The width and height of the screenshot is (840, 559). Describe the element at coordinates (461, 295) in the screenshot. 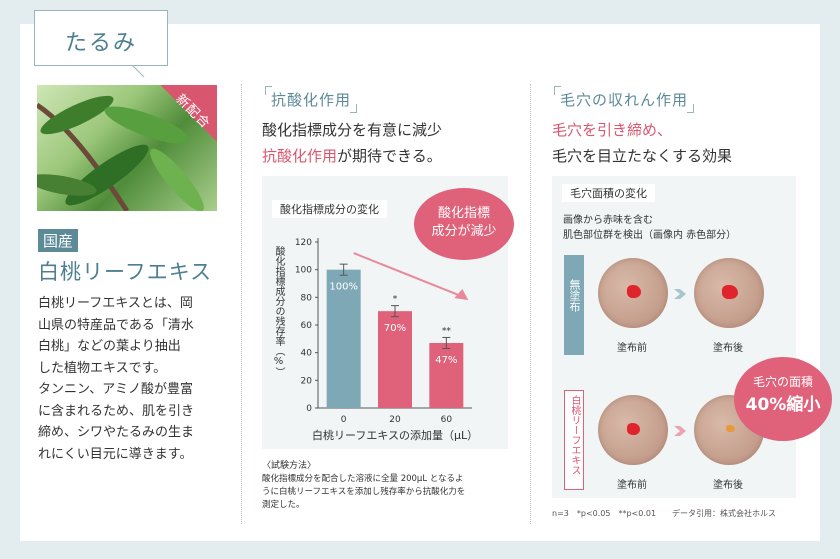

I see `decrease-arrowhead` at that location.